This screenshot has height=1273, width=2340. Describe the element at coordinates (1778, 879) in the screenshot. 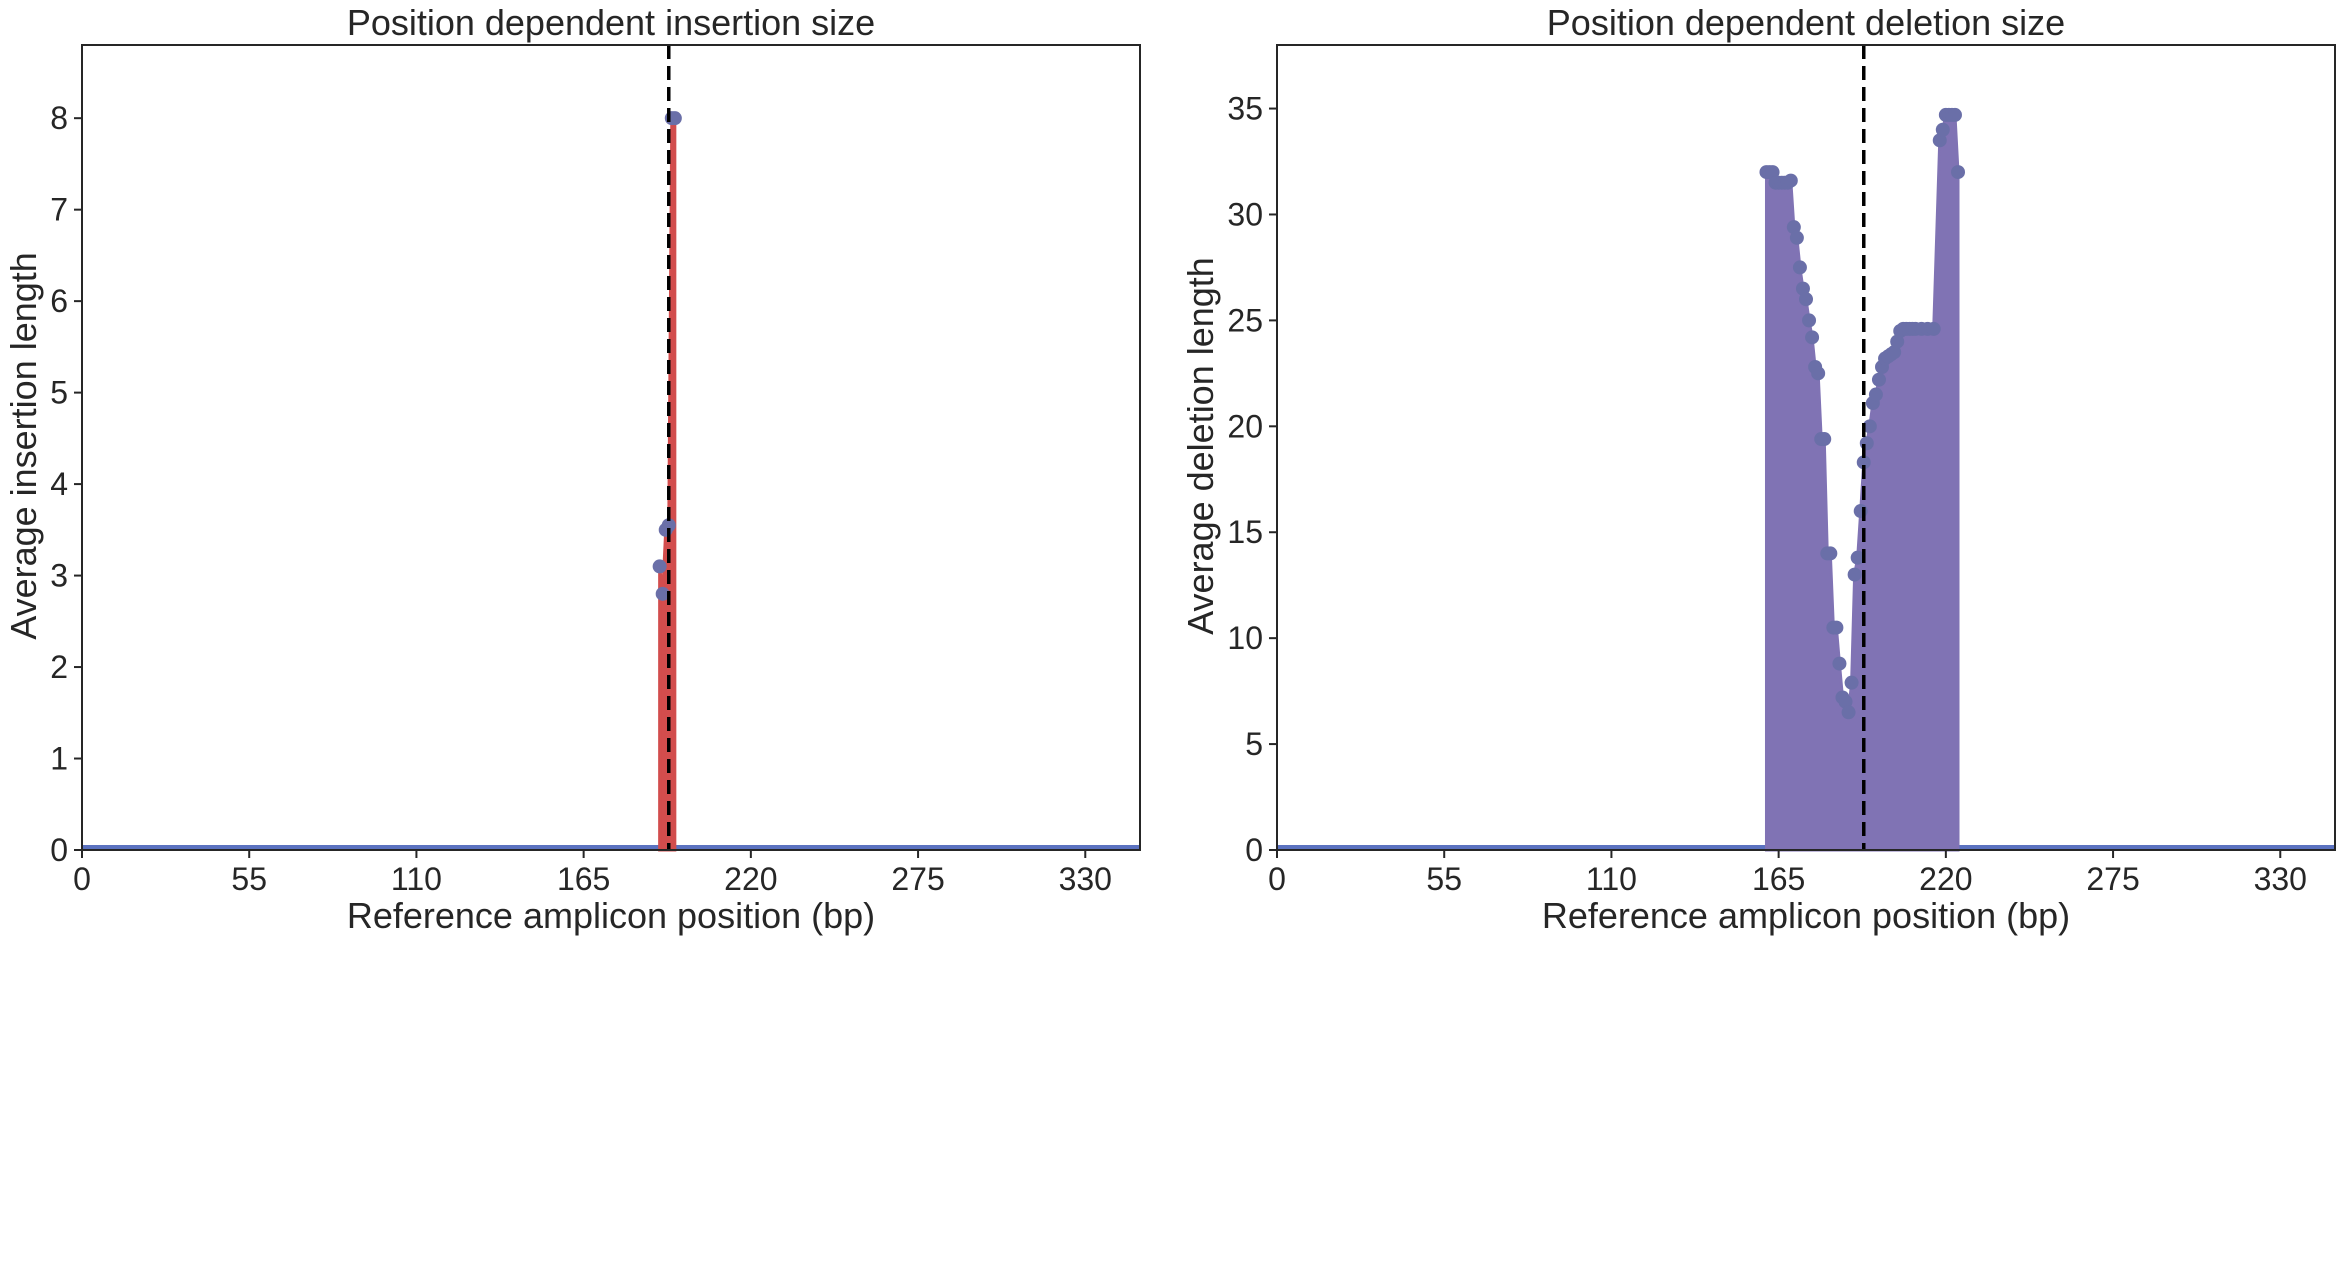

I see `deletion-x-tick-label: 165` at that location.